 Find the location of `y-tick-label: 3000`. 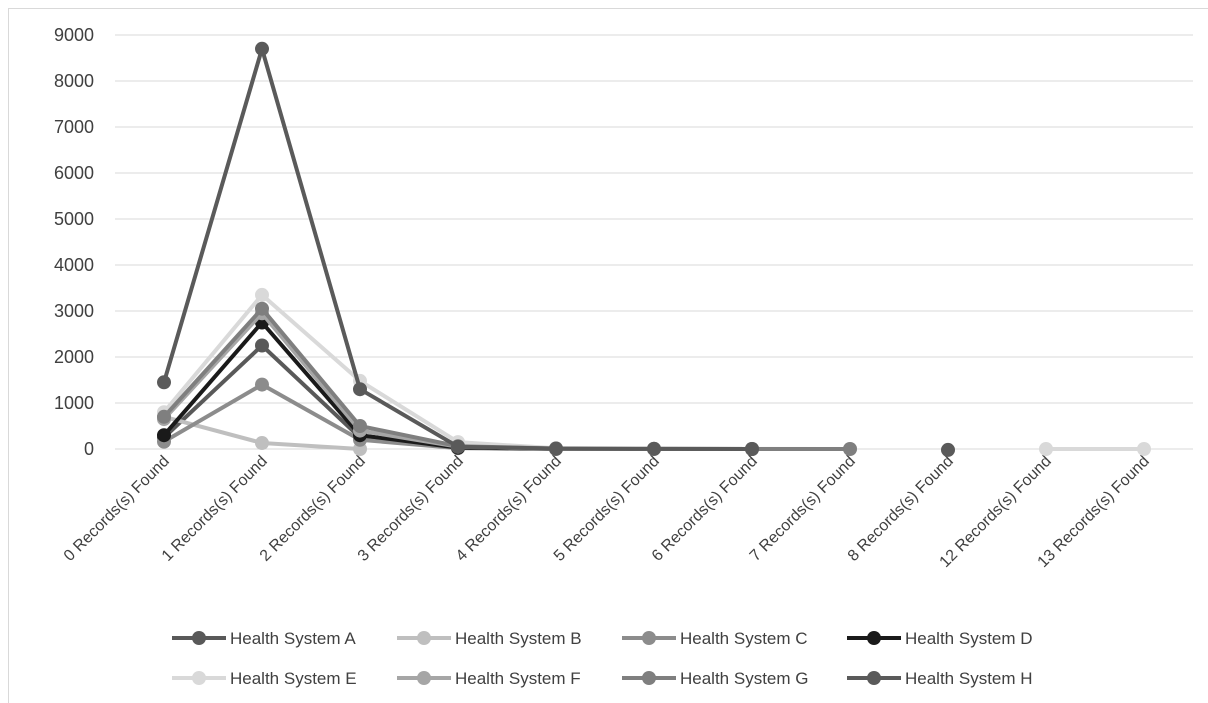

y-tick-label: 3000 is located at coordinates (74, 311).